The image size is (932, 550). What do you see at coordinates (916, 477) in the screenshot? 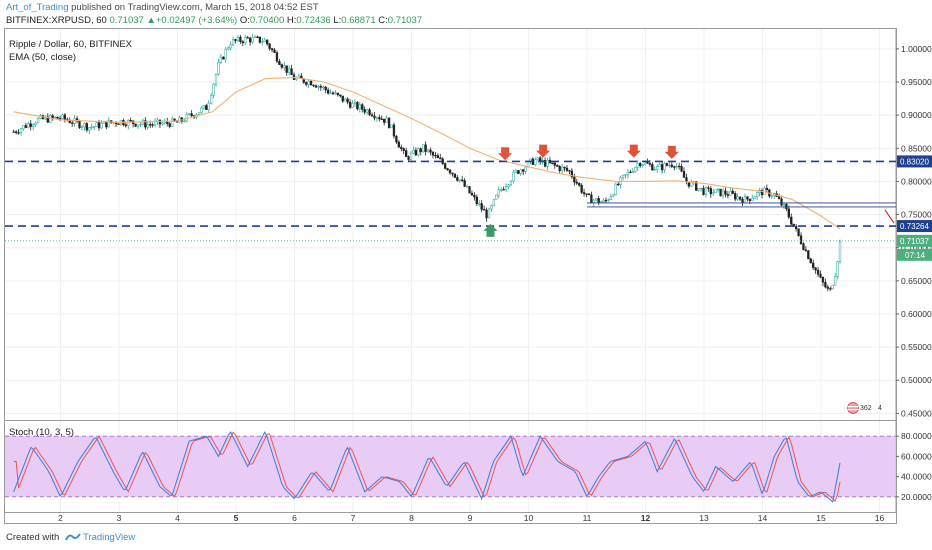
I see `stoch-tick-label: 40.0000` at bounding box center [916, 477].